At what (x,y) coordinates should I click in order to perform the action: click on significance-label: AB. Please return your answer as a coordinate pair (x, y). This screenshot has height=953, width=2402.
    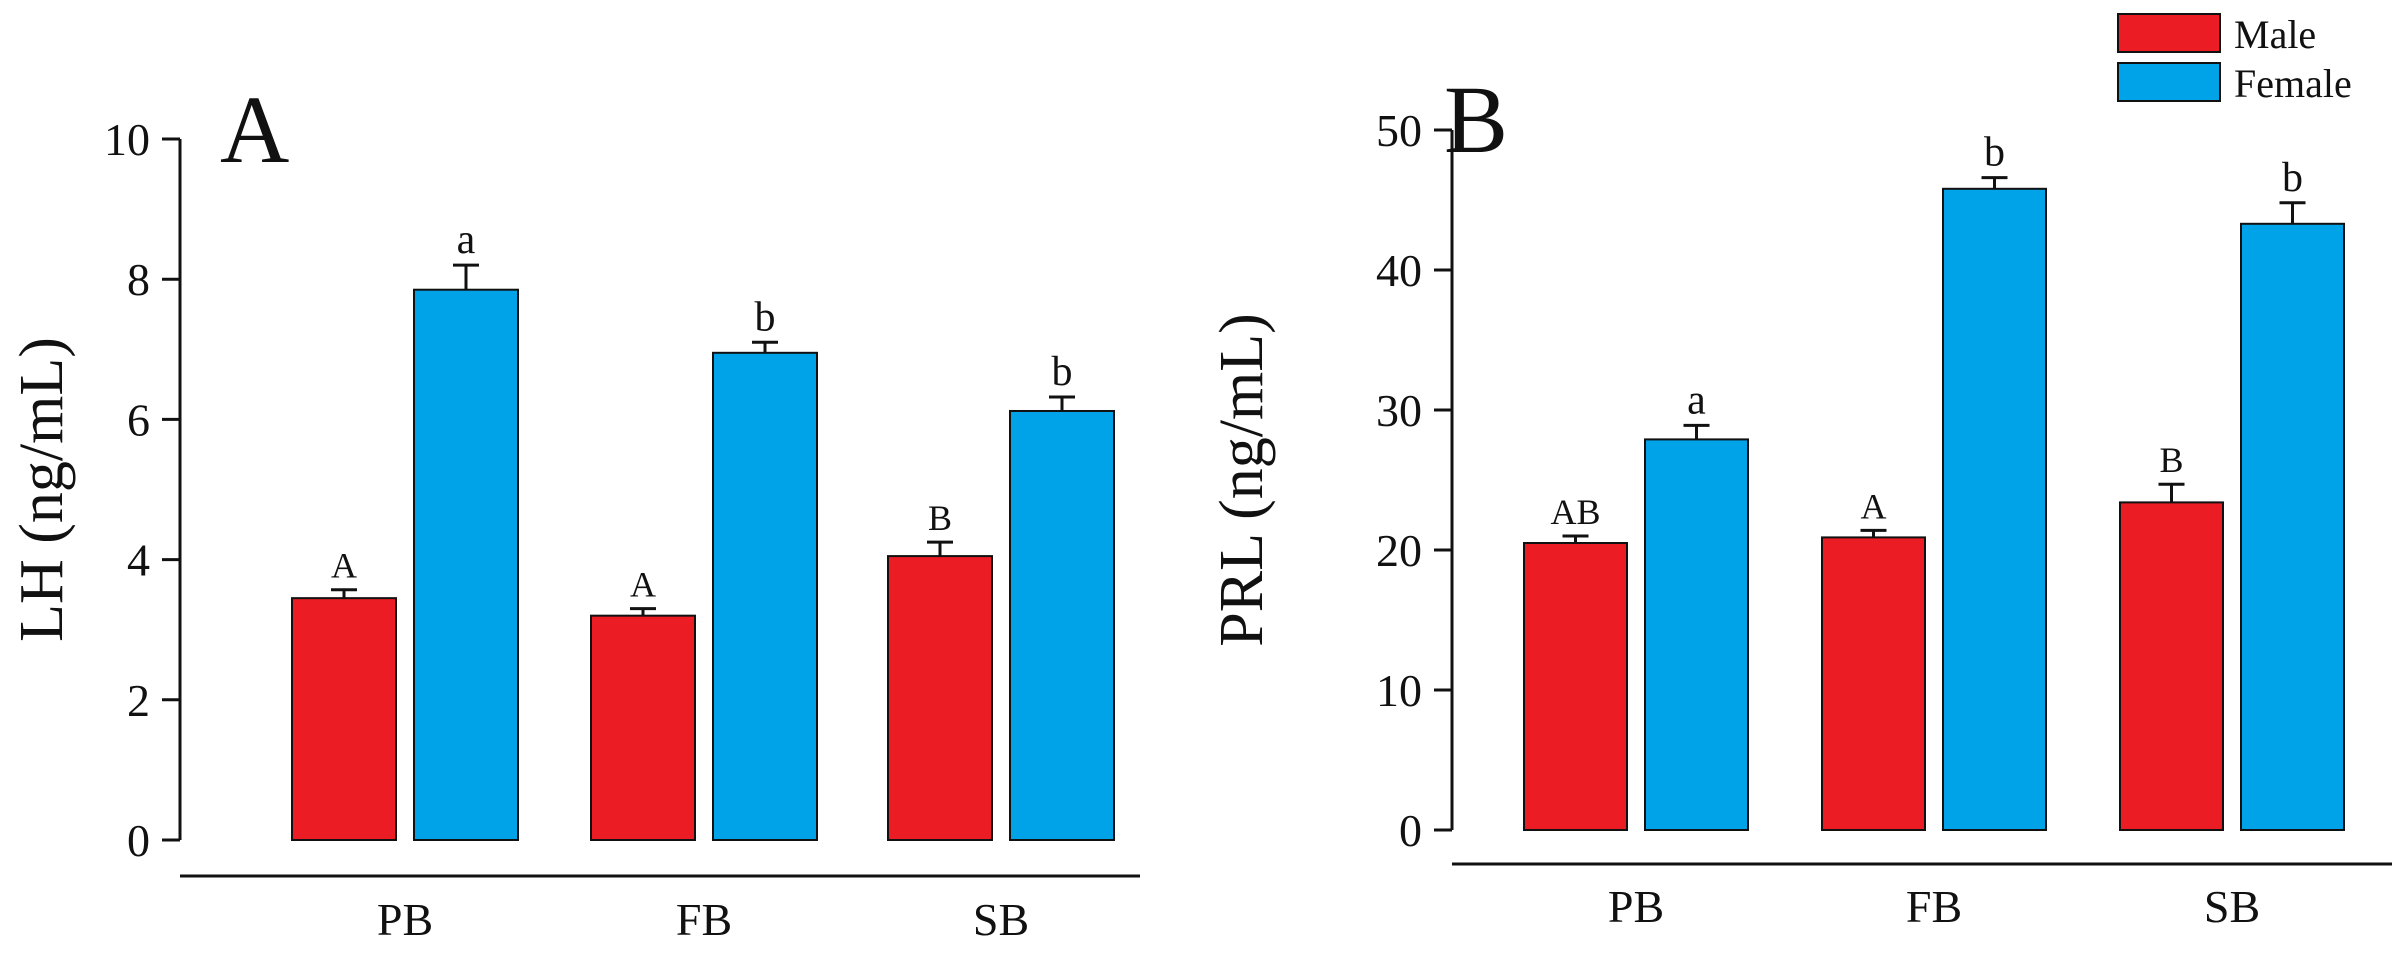
    Looking at the image, I should click on (1575, 512).